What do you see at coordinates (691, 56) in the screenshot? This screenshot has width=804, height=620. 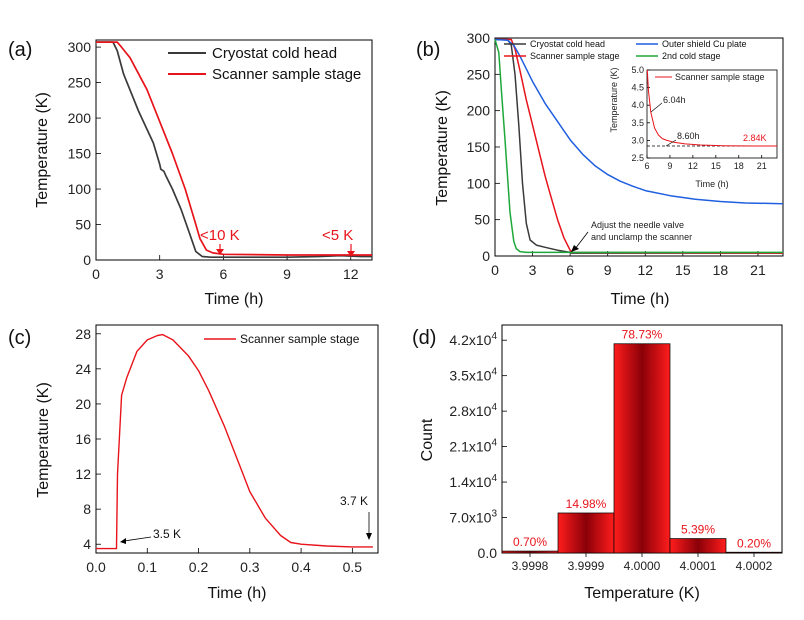 I see `panel-b-legend-3: 2nd cold stage` at bounding box center [691, 56].